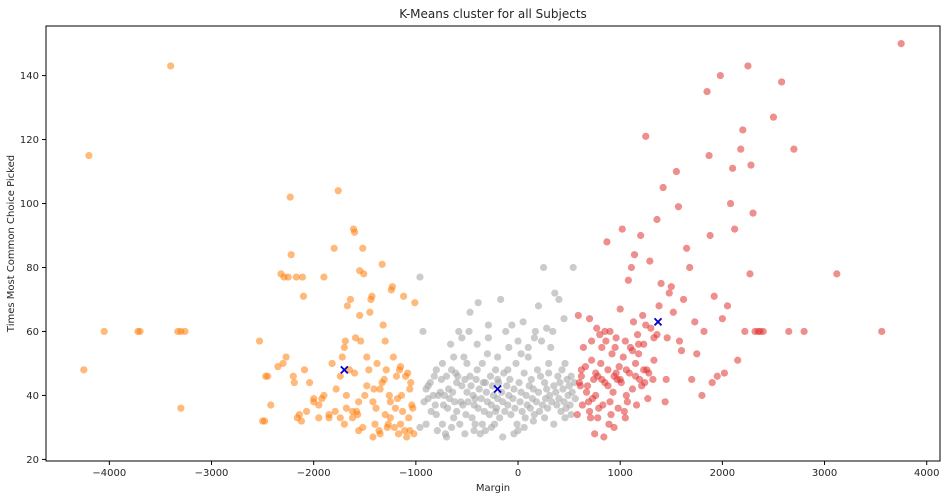 The image size is (947, 496). What do you see at coordinates (619, 473) in the screenshot?
I see `x-tick-label: 1000` at bounding box center [619, 473].